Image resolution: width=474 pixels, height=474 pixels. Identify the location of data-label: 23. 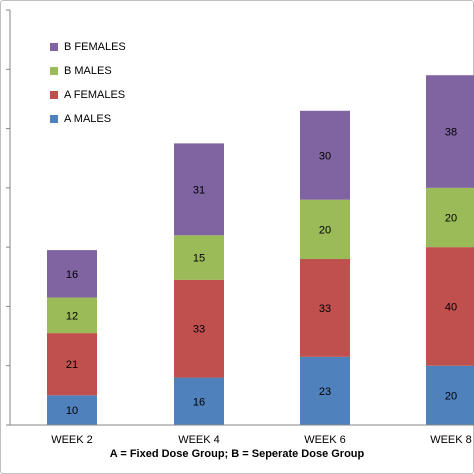
(325, 392).